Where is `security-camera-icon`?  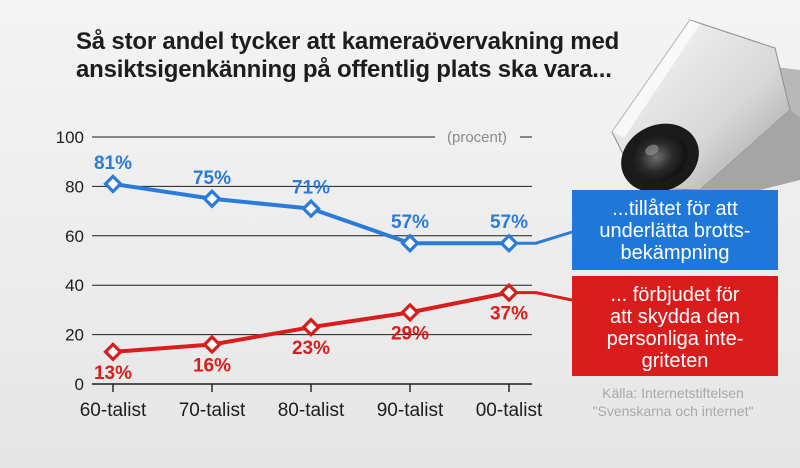
security-camera-icon is located at coordinates (705, 109).